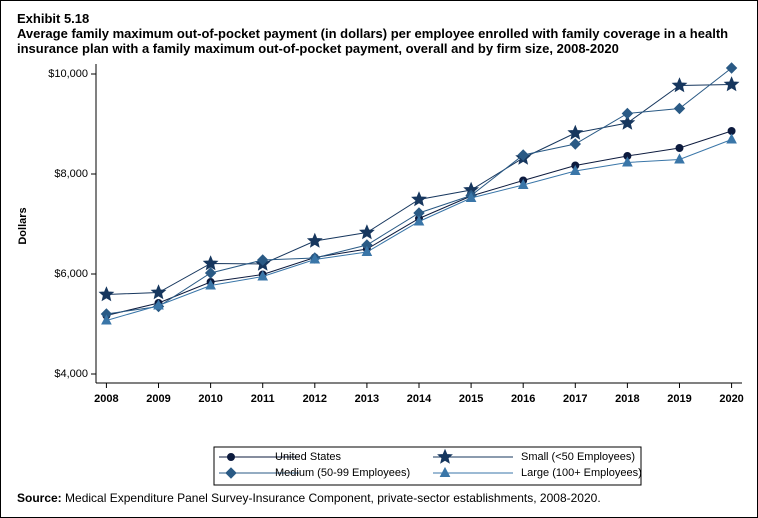  What do you see at coordinates (308, 457) in the screenshot?
I see `legend-label: United States` at bounding box center [308, 457].